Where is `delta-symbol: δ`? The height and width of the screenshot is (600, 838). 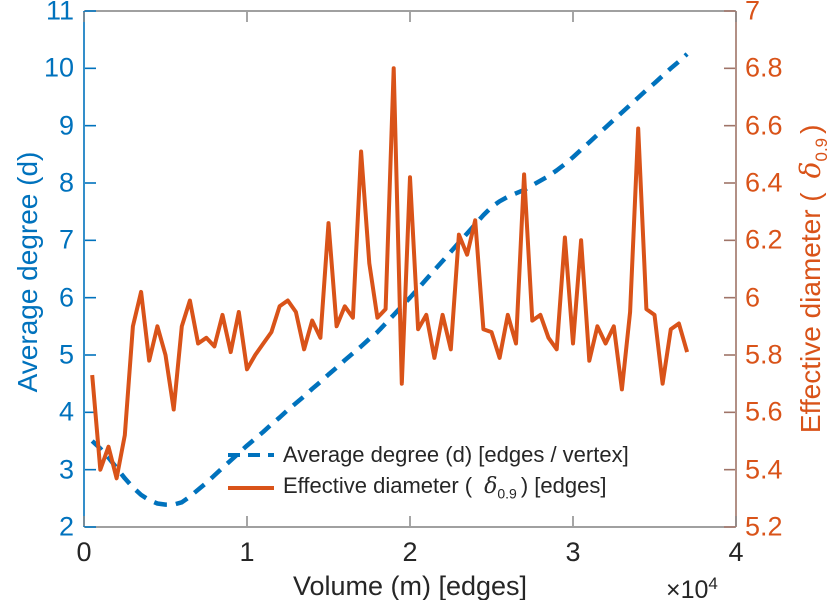 delta-symbol: δ is located at coordinates (811, 170).